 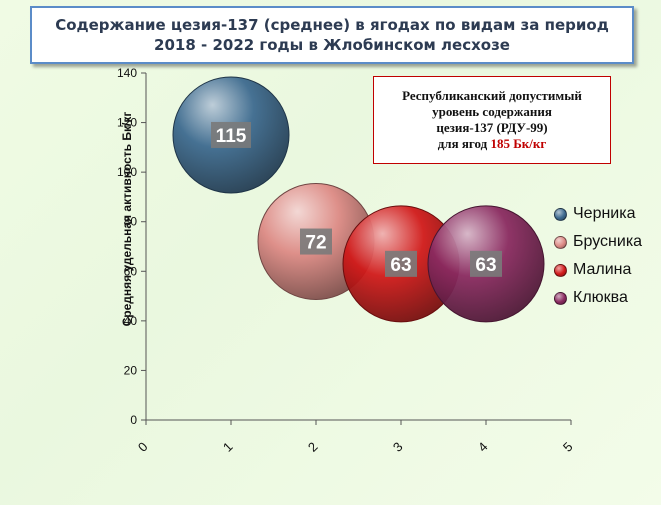 I want to click on legend-item: Малина, so click(x=598, y=270).